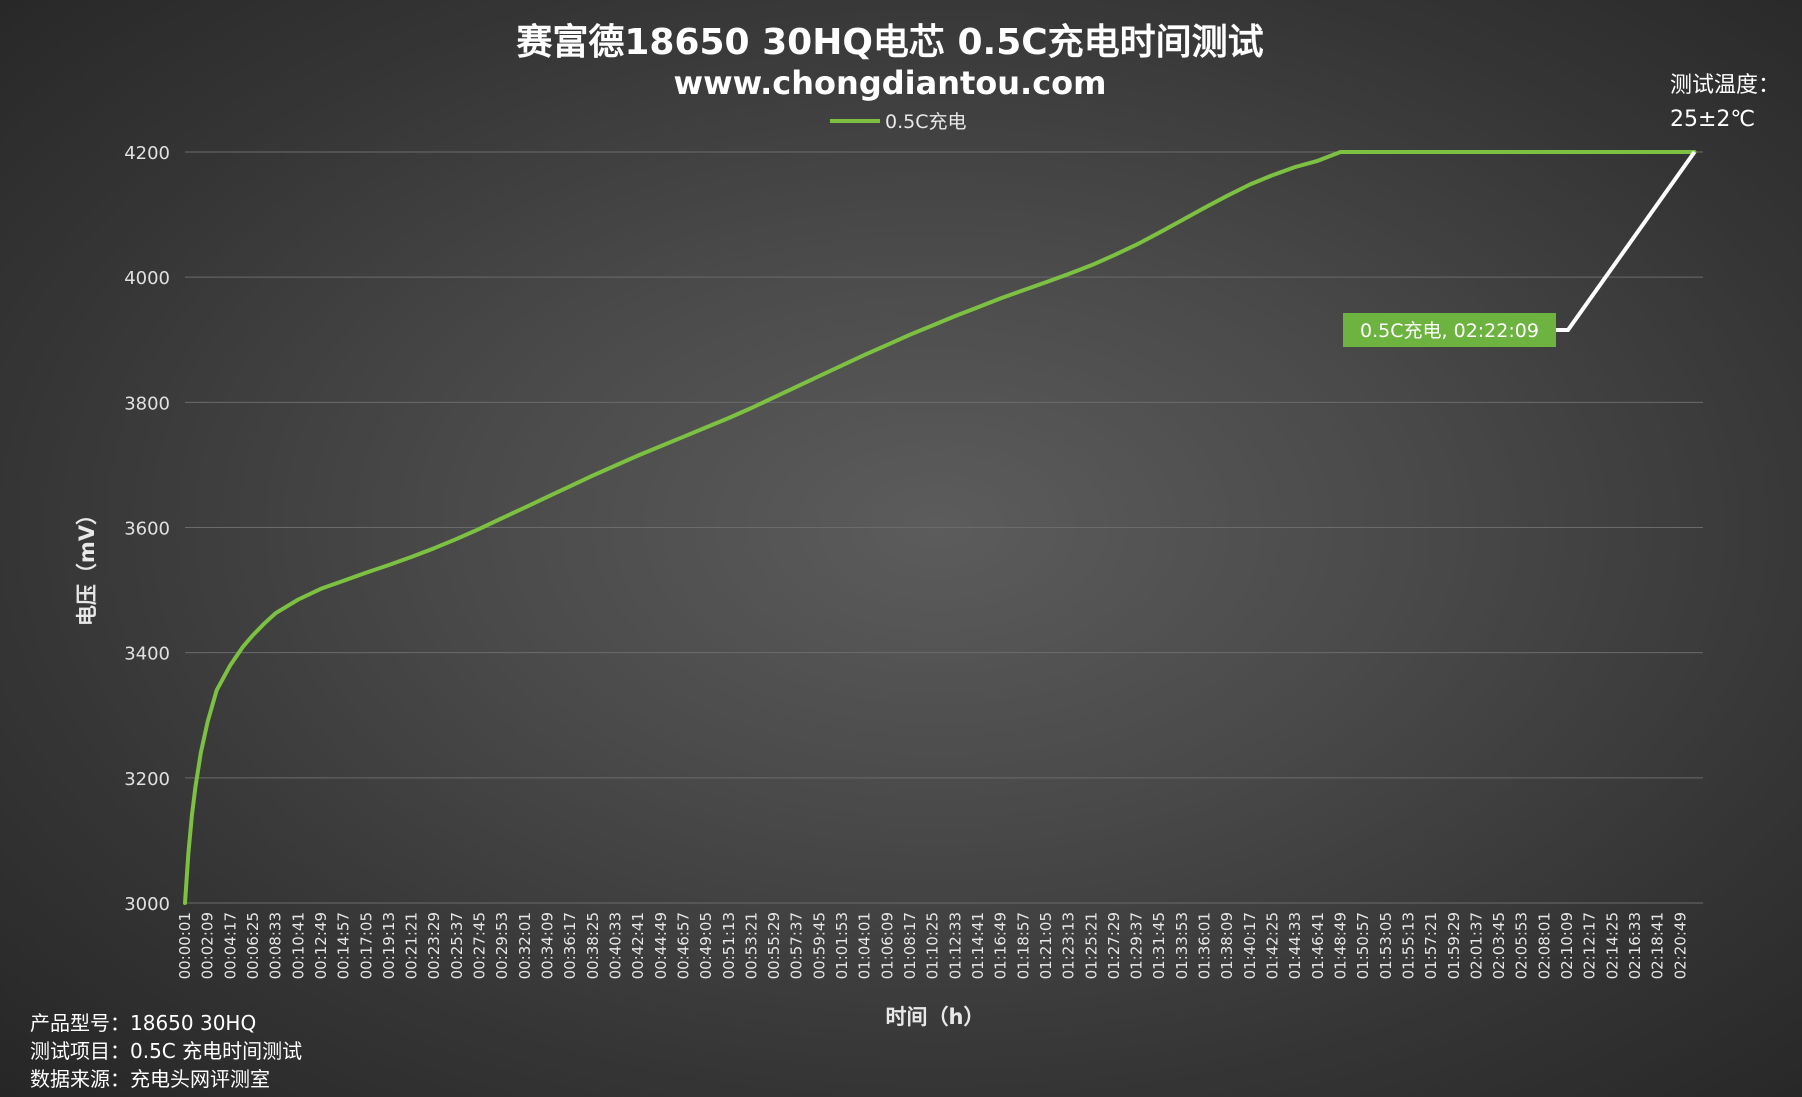  Describe the element at coordinates (955, 945) in the screenshot. I see `x-tick-label: 01:12:33` at that location.